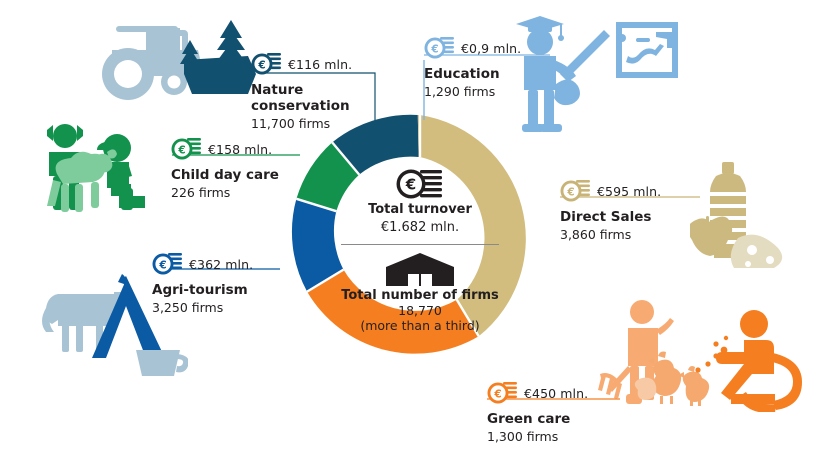 The height and width of the screenshot is (466, 840). I want to click on graduate-with-whiteboard-icon, so click(597, 74).